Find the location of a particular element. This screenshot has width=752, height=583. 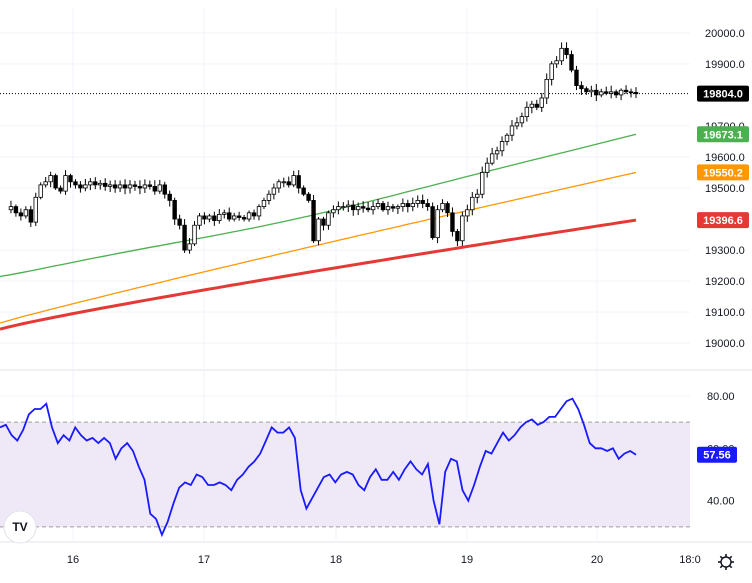

logo-text: TV is located at coordinates (19, 527).